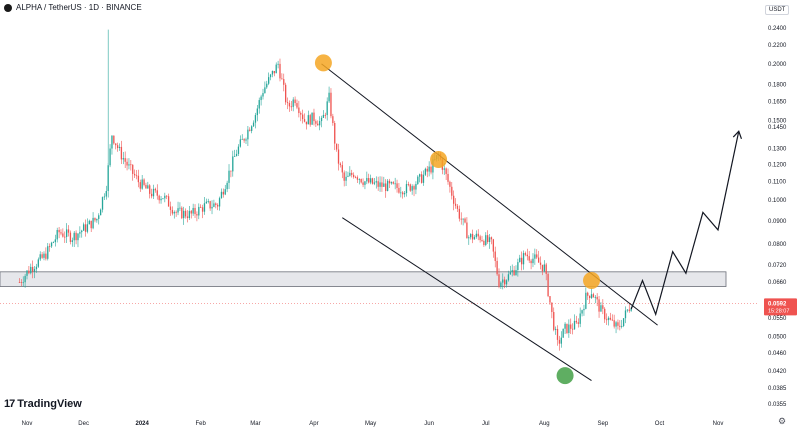 The image size is (800, 434). Describe the element at coordinates (777, 10) in the screenshot. I see `currency-selector: USDT` at that location.